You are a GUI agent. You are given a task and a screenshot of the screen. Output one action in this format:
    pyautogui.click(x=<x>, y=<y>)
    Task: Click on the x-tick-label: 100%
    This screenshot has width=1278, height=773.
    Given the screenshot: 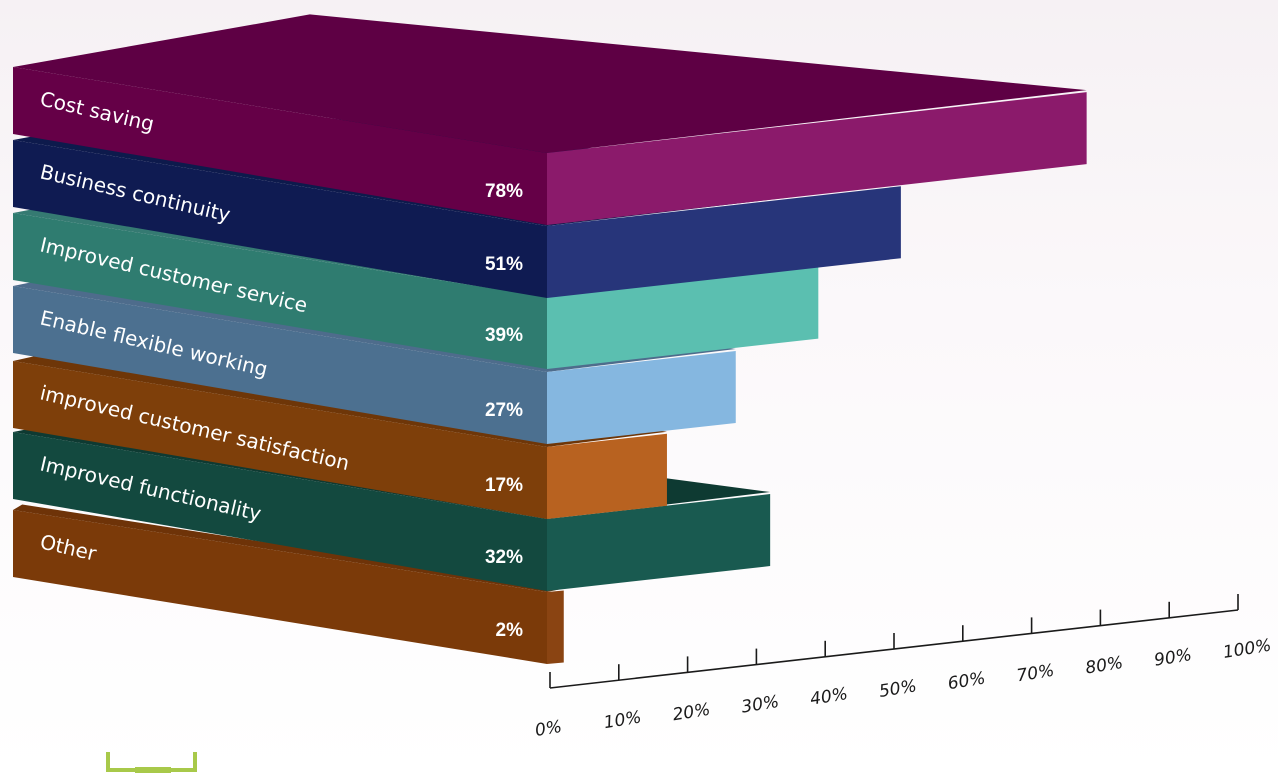 What is the action you would take?
    pyautogui.click(x=1247, y=649)
    